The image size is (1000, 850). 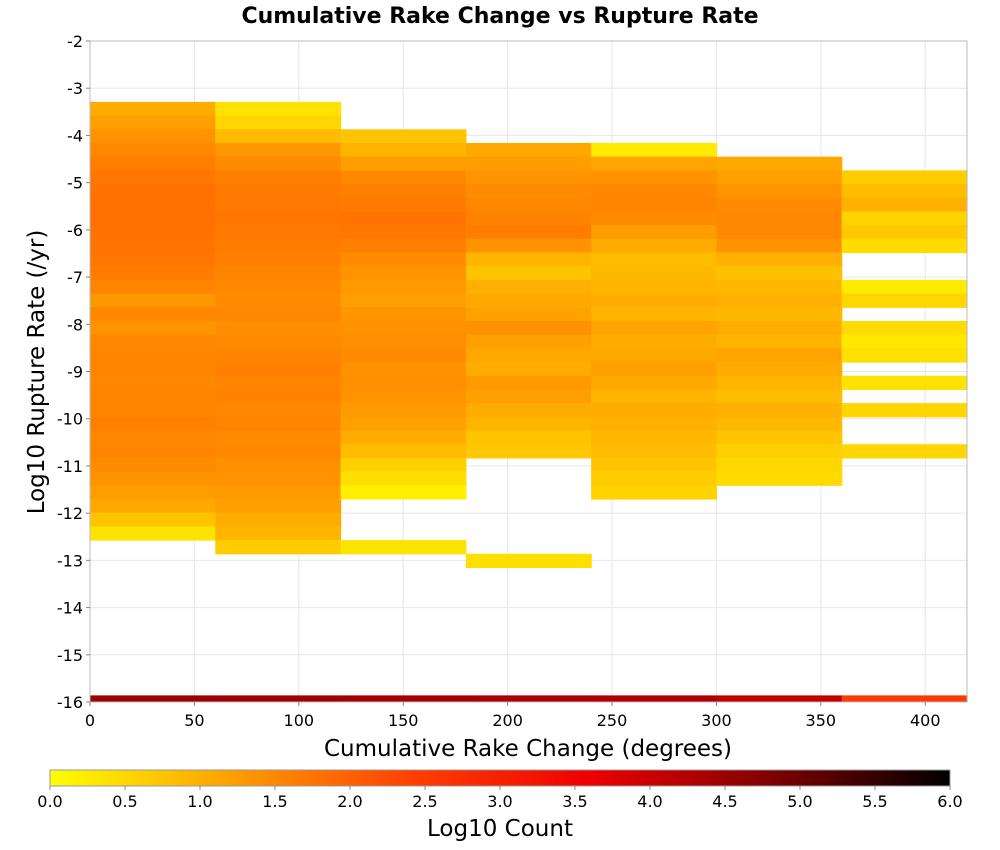 What do you see at coordinates (70, 560) in the screenshot?
I see `y-tick-label: -13` at bounding box center [70, 560].